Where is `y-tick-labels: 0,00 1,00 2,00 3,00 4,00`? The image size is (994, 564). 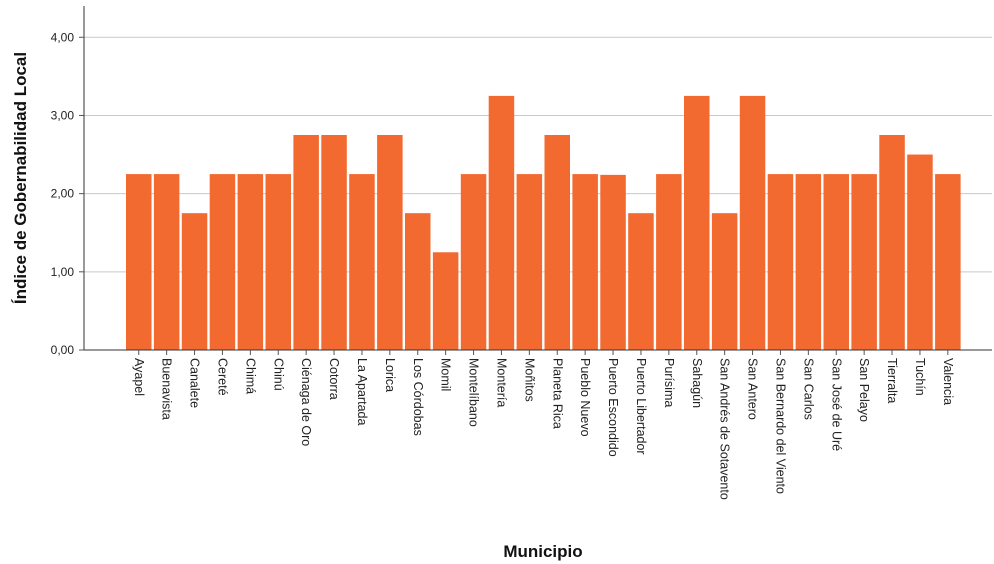 y-tick-labels: 0,00 1,00 2,00 3,00 4,00 is located at coordinates (67, 193).